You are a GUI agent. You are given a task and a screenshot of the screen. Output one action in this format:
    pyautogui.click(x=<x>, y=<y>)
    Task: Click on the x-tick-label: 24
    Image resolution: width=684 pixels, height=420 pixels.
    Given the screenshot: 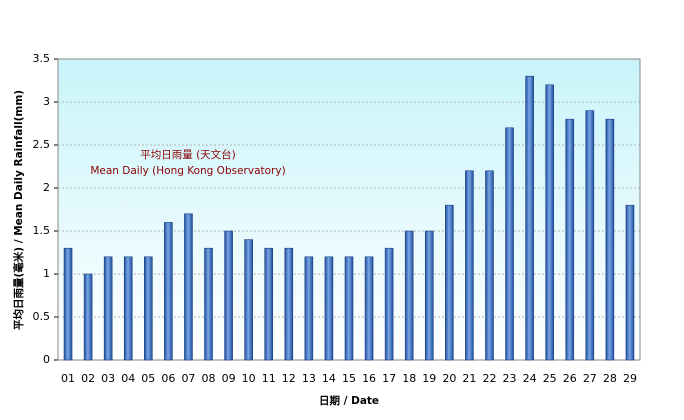 What is the action you would take?
    pyautogui.click(x=530, y=378)
    